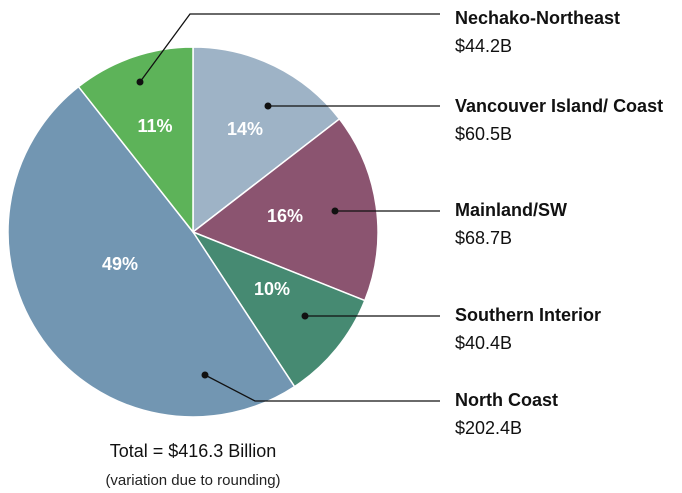 The width and height of the screenshot is (682, 493). I want to click on legend-value: $202.4B, so click(489, 428).